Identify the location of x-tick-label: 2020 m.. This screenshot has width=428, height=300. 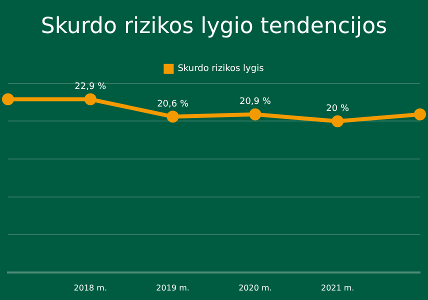
(255, 287).